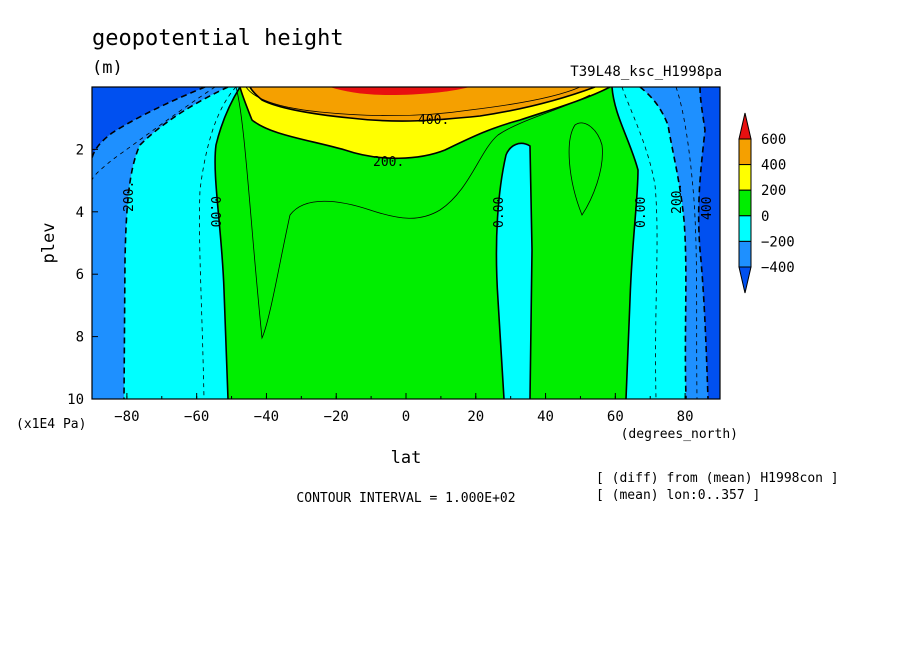 The height and width of the screenshot is (654, 904). What do you see at coordinates (405, 498) in the screenshot?
I see `contour-interval: CONTOUR INTERVAL = 1.000E+02` at bounding box center [405, 498].